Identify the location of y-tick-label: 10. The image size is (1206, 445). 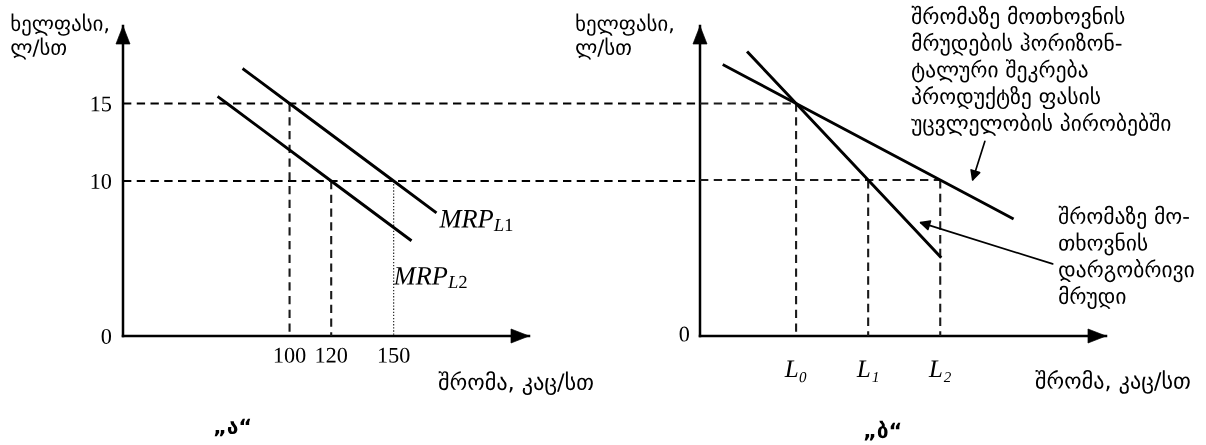
(101, 181).